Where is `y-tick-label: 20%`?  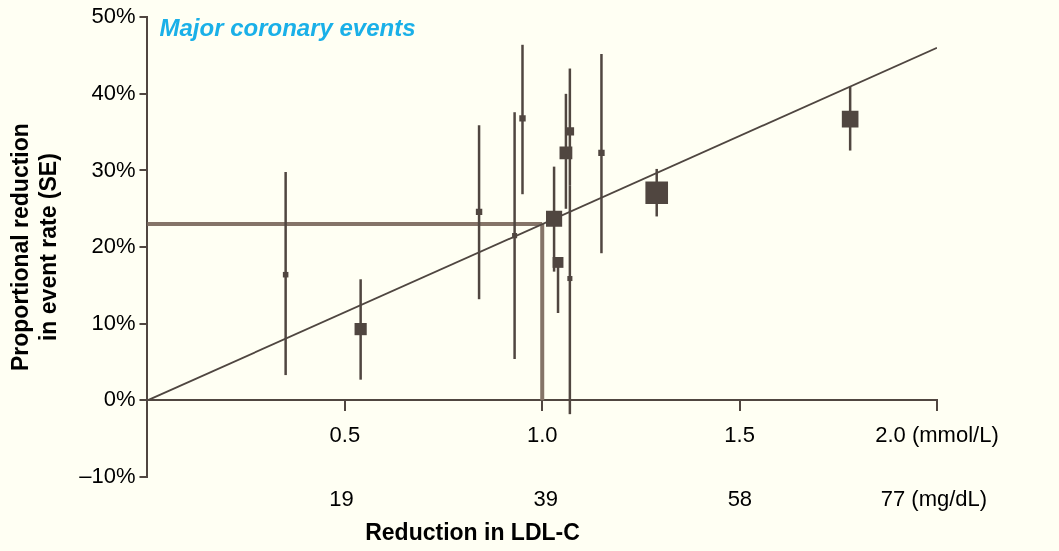
y-tick-label: 20% is located at coordinates (113, 246).